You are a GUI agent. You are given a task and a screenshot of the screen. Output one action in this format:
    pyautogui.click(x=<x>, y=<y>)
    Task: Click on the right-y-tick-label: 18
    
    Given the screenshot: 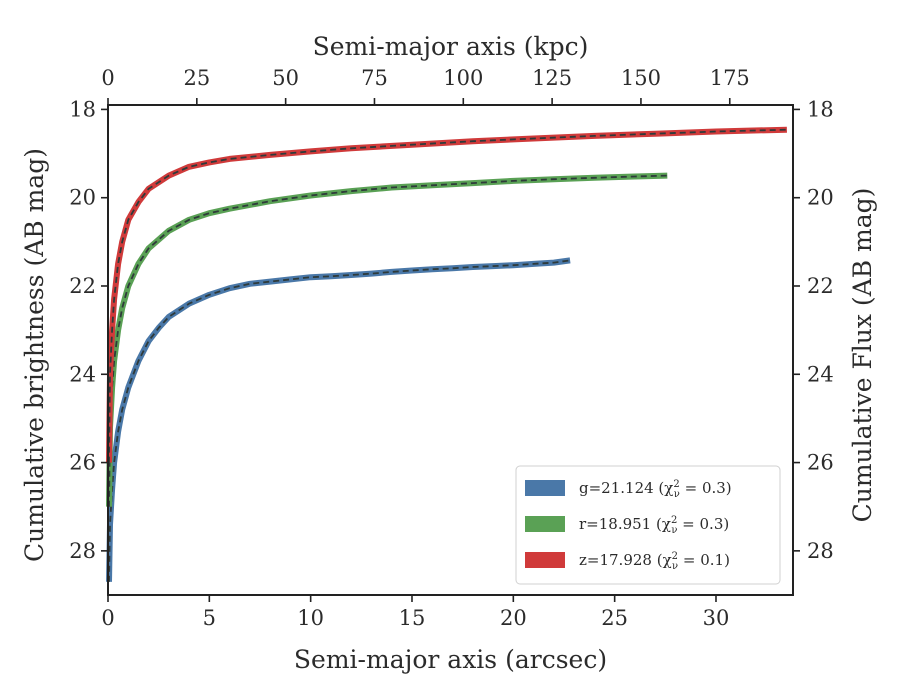 What is the action you would take?
    pyautogui.click(x=820, y=109)
    